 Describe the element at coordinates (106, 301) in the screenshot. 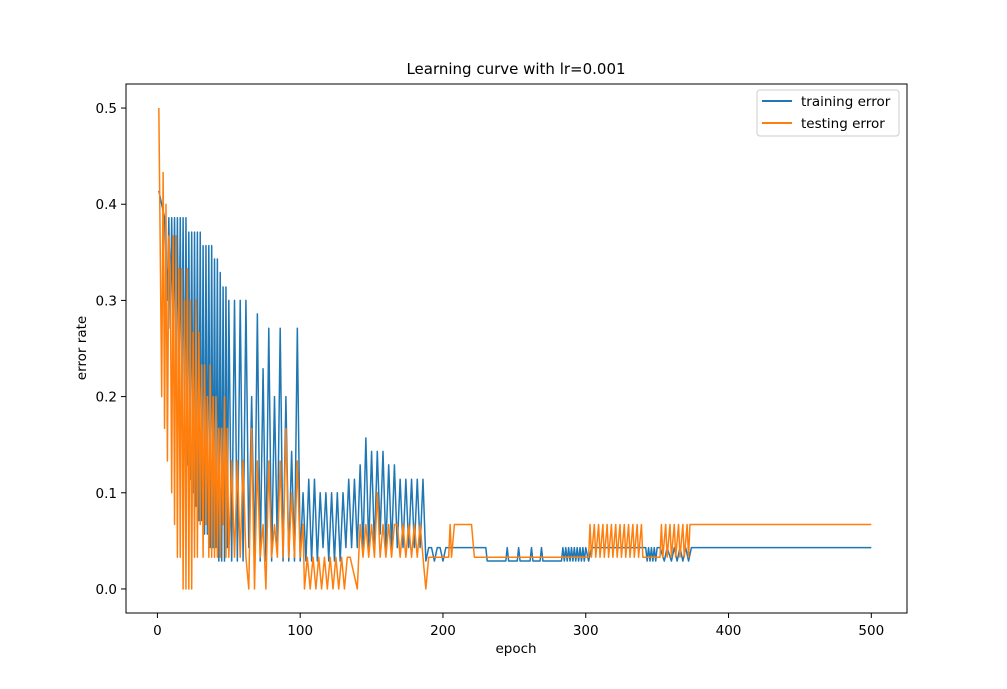

I see `y-tick-label: 0.3` at that location.